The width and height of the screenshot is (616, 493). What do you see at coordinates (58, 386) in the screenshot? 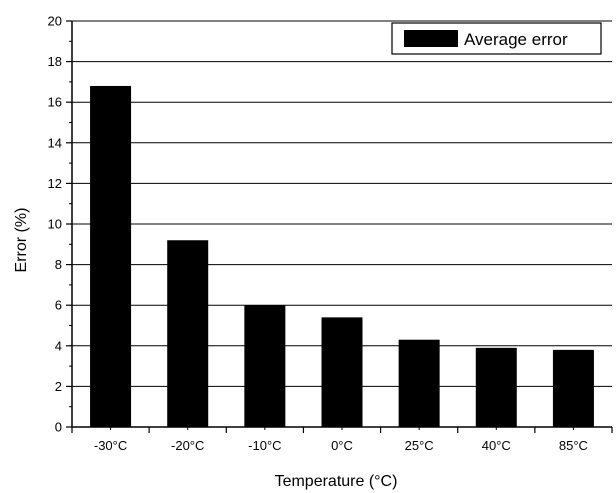
I see `y-tick-label: 2` at bounding box center [58, 386].